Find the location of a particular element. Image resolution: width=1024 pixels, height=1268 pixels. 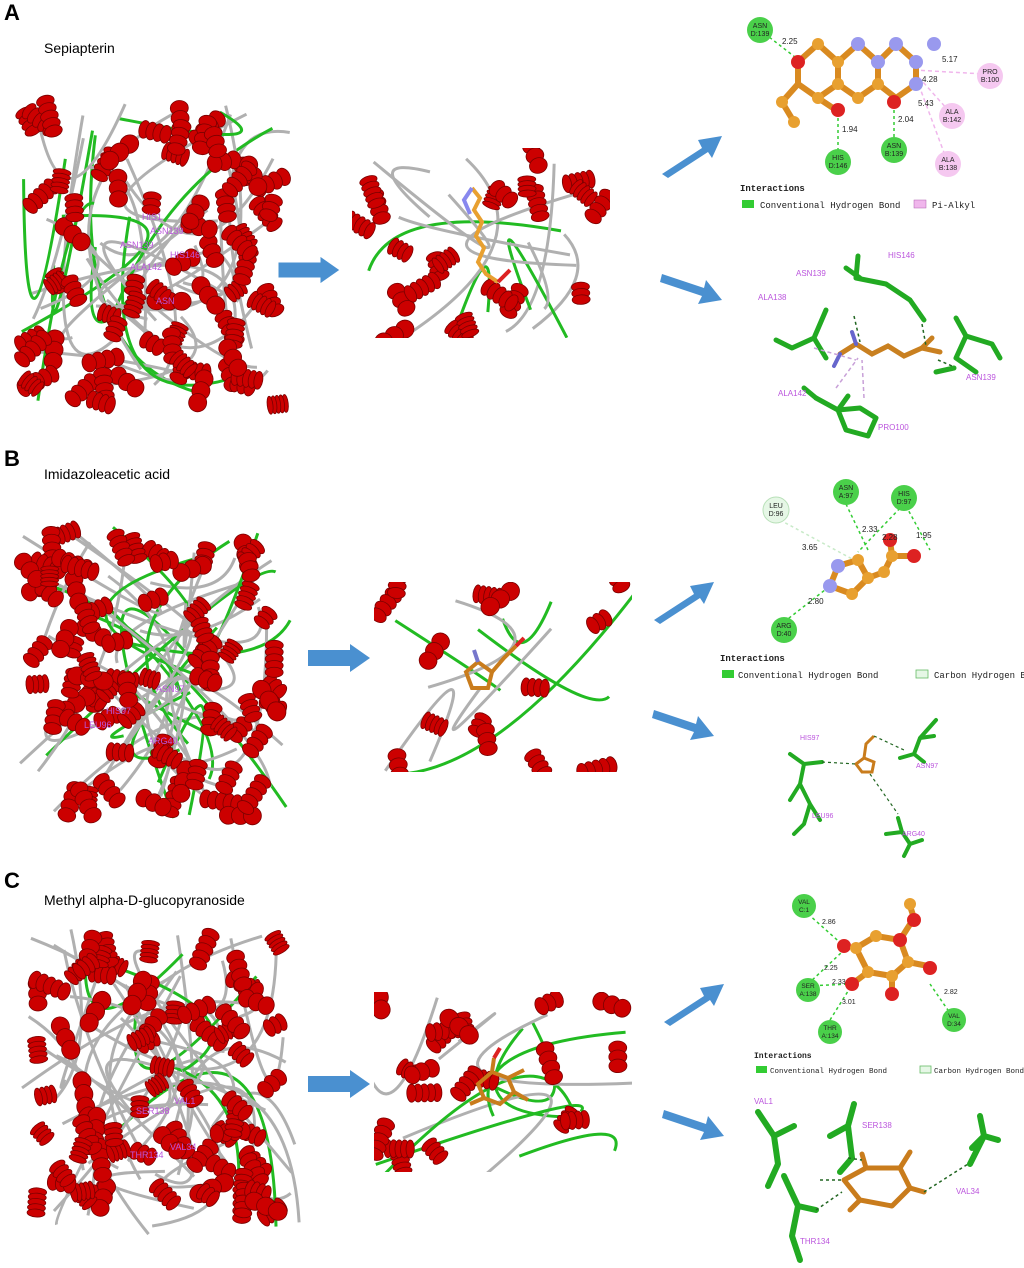

residue-label: ALA142 is located at coordinates (792, 393).